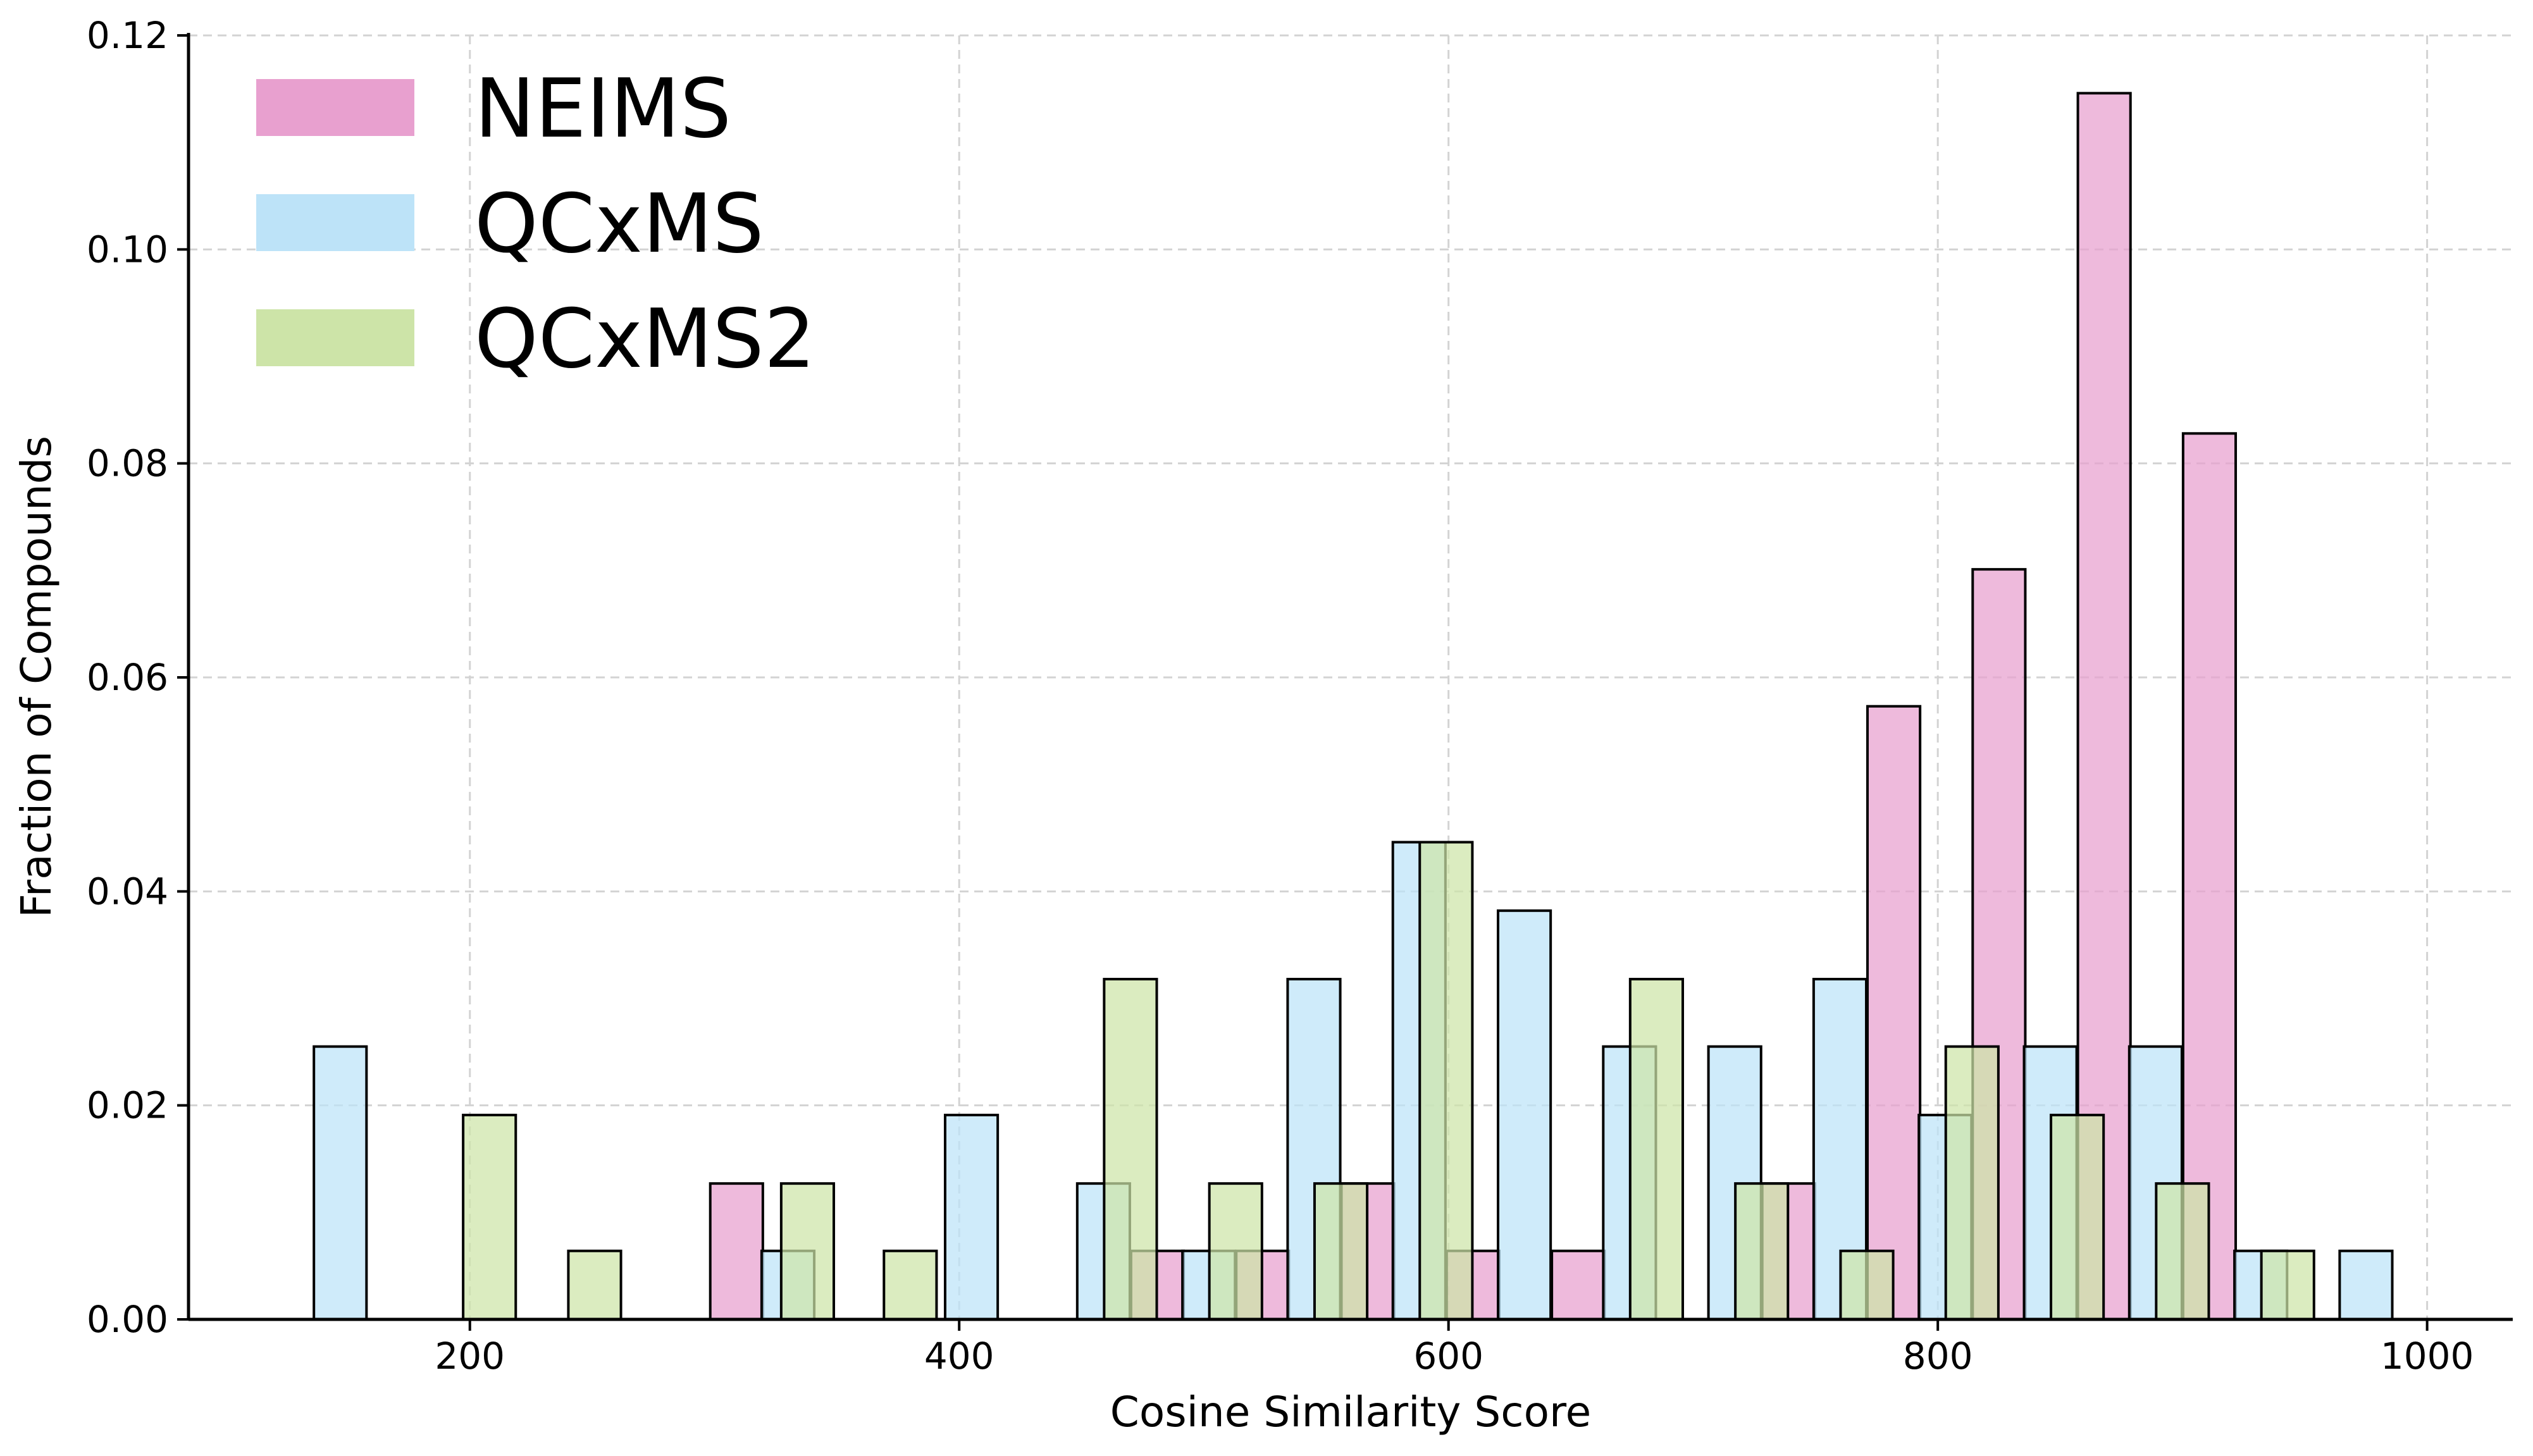 This screenshot has width=2533, height=1456. What do you see at coordinates (619, 224) in the screenshot?
I see `legend-label: QCxMS` at bounding box center [619, 224].